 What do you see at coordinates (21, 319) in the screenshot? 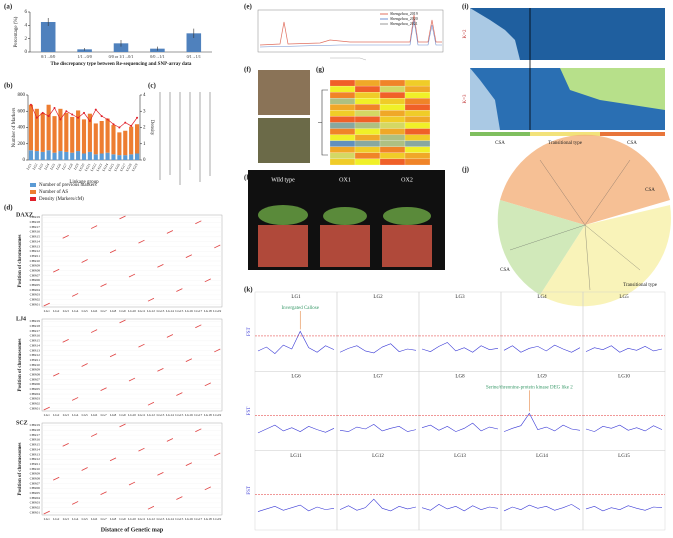
I see `plot-name: LJ4` at bounding box center [21, 319].